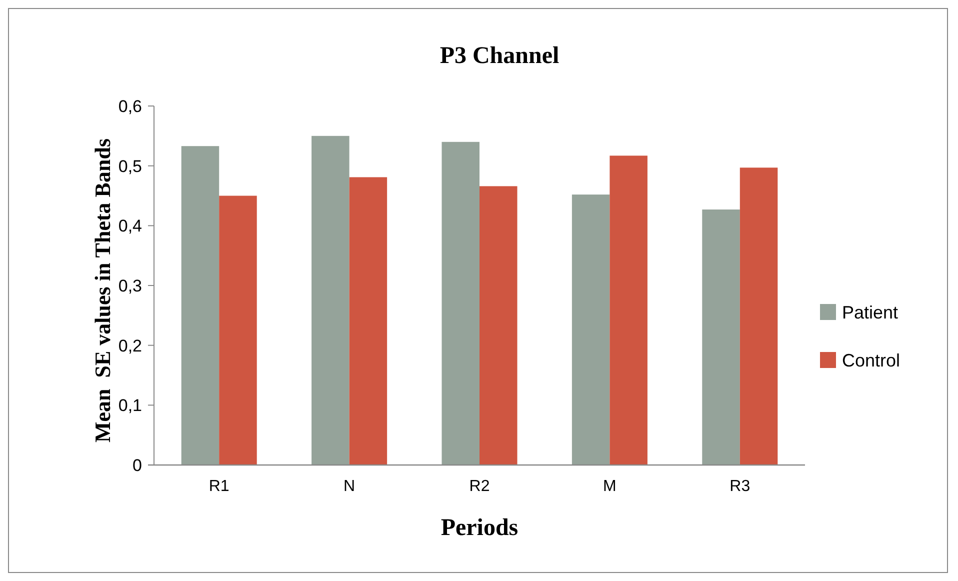 The image size is (958, 581). Describe the element at coordinates (870, 312) in the screenshot. I see `legend-label: Patient` at that location.